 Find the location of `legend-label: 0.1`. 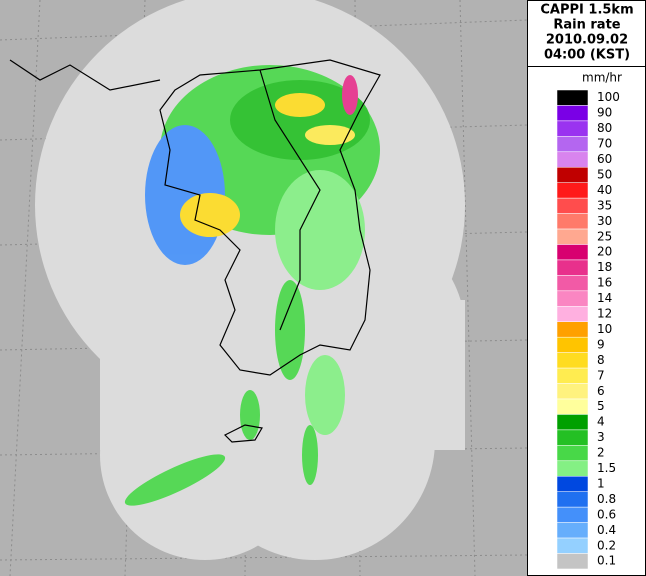

legend-label: 0.1 is located at coordinates (606, 561).